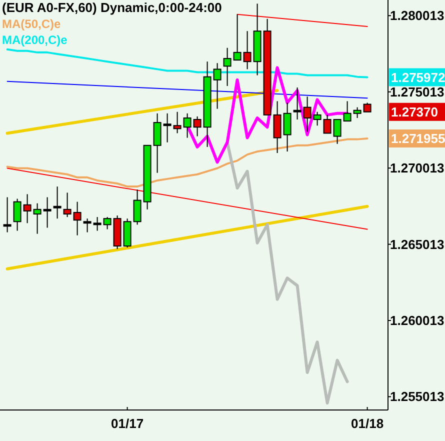 The image size is (445, 441). What do you see at coordinates (417, 396) in the screenshot?
I see `y-tick-label: 1.255013` at bounding box center [417, 396].